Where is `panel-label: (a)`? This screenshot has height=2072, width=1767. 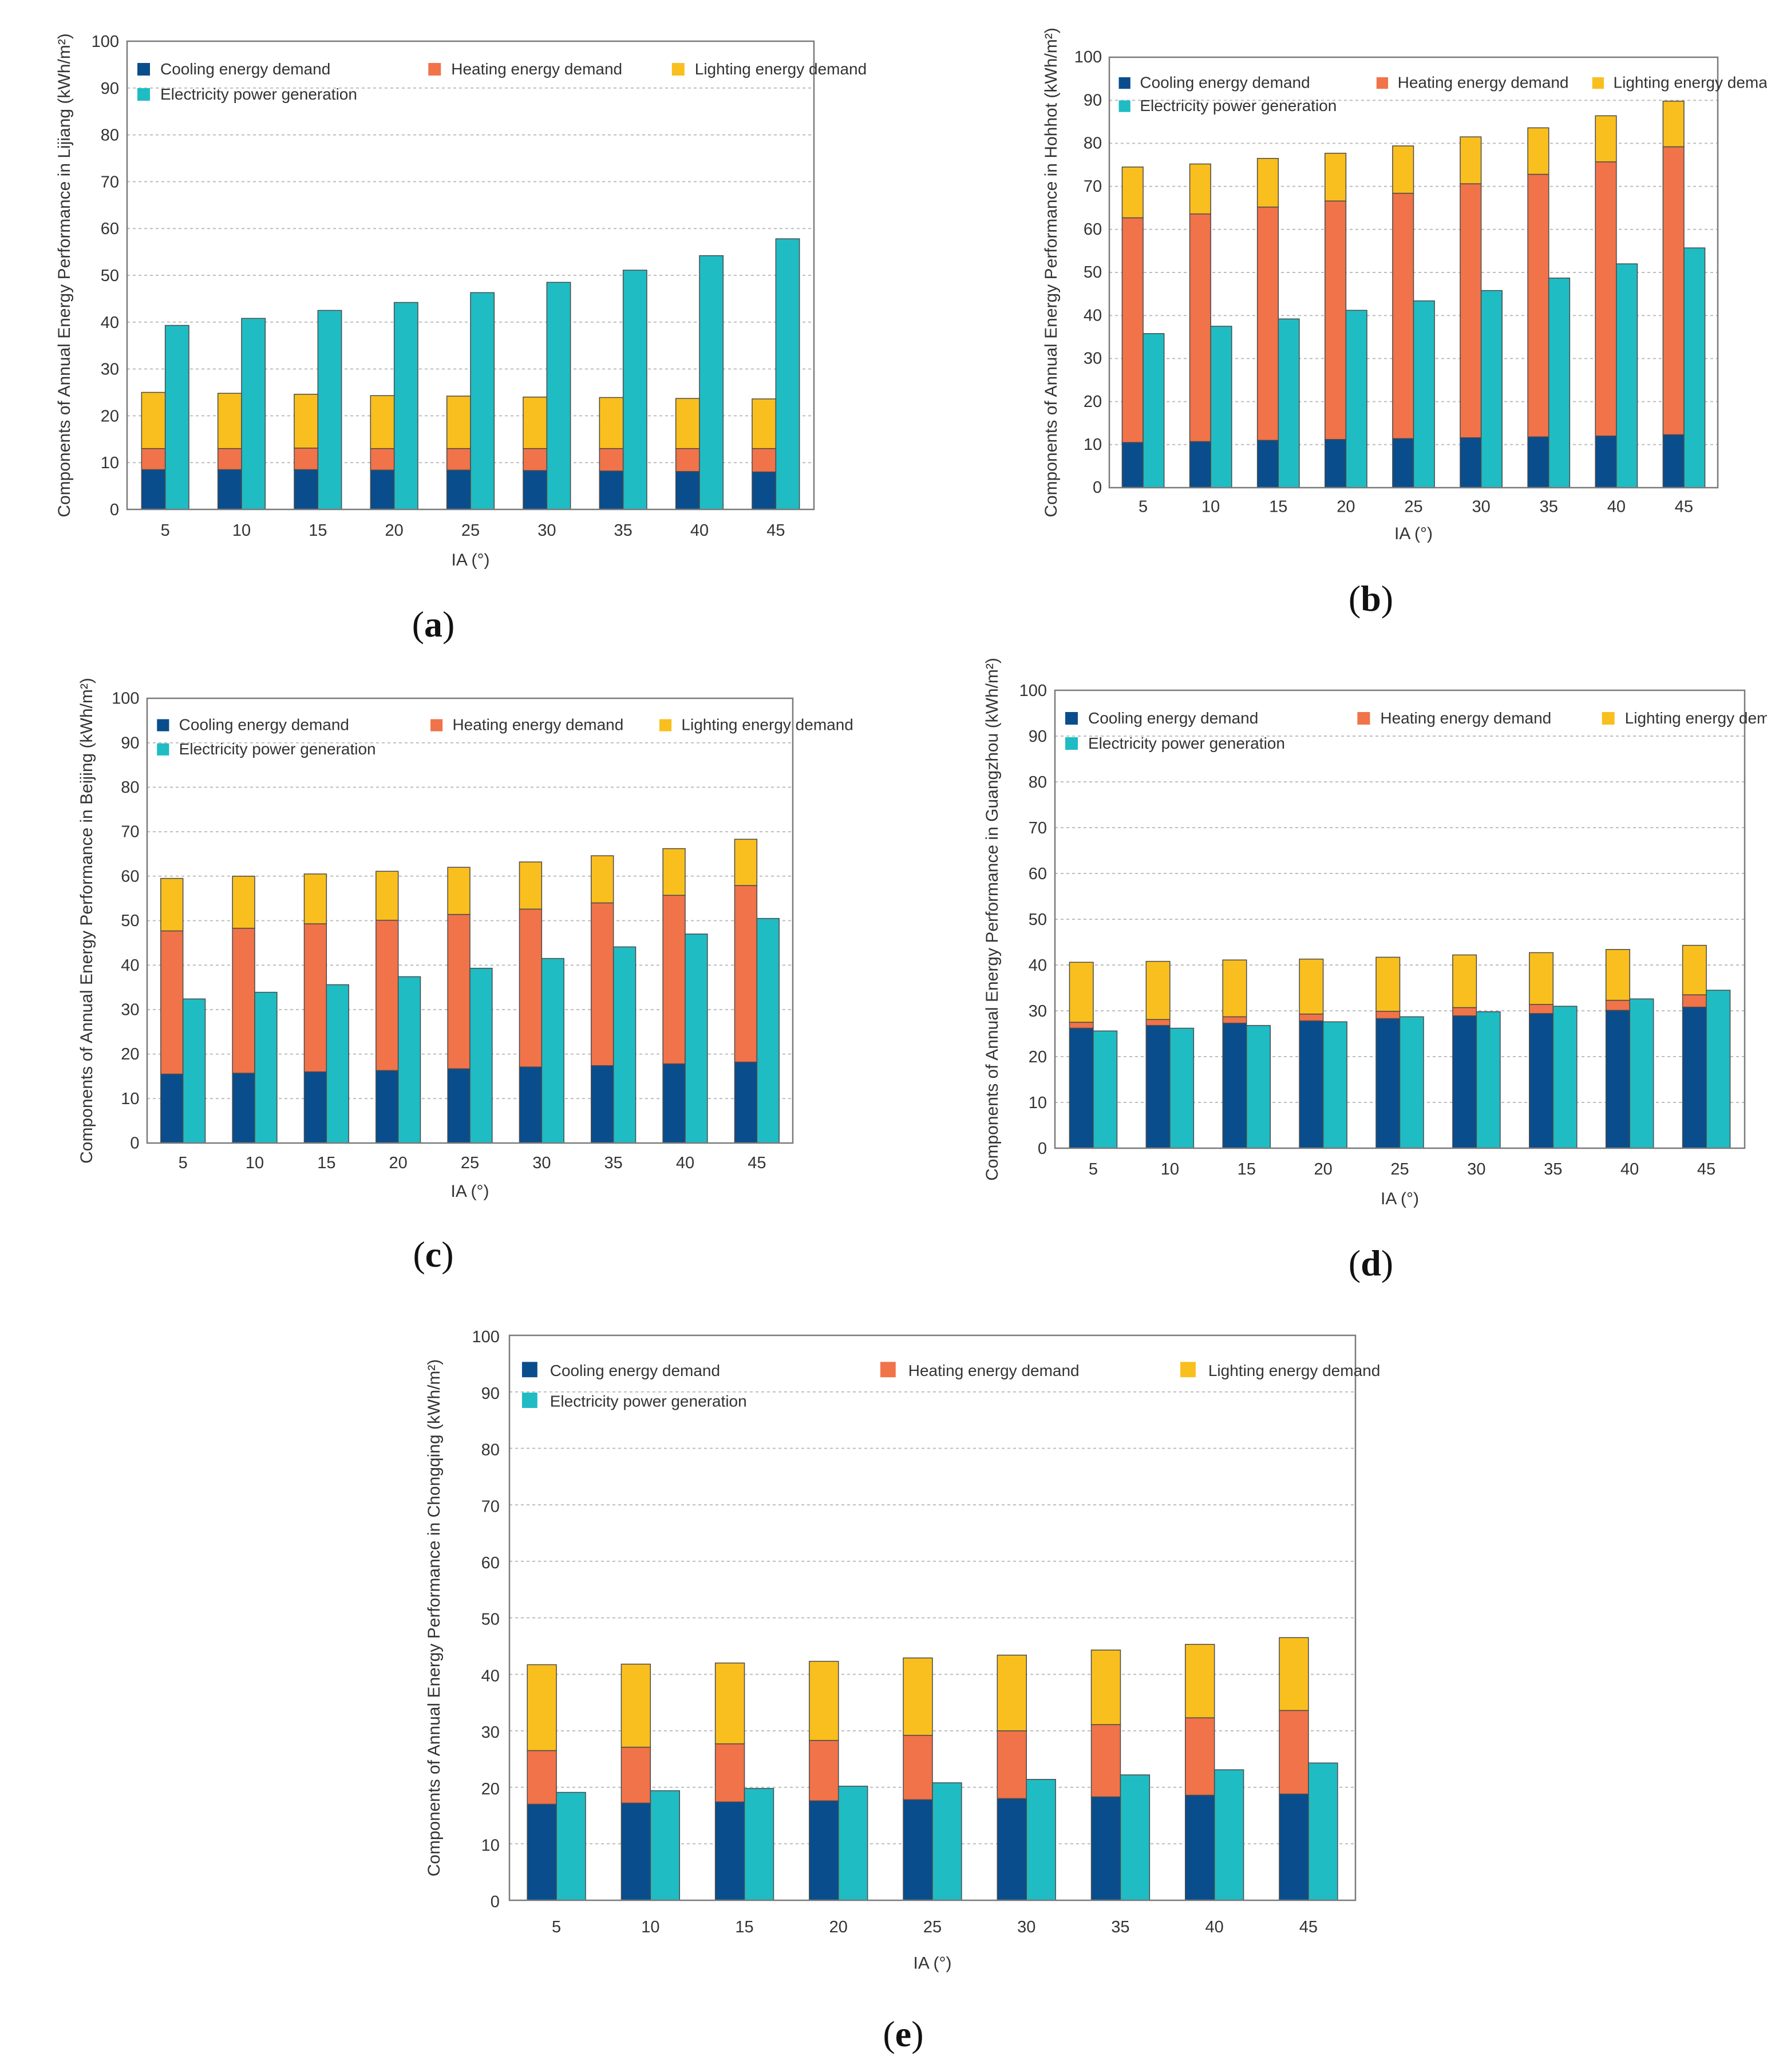 panel-label: (a) is located at coordinates (433, 624).